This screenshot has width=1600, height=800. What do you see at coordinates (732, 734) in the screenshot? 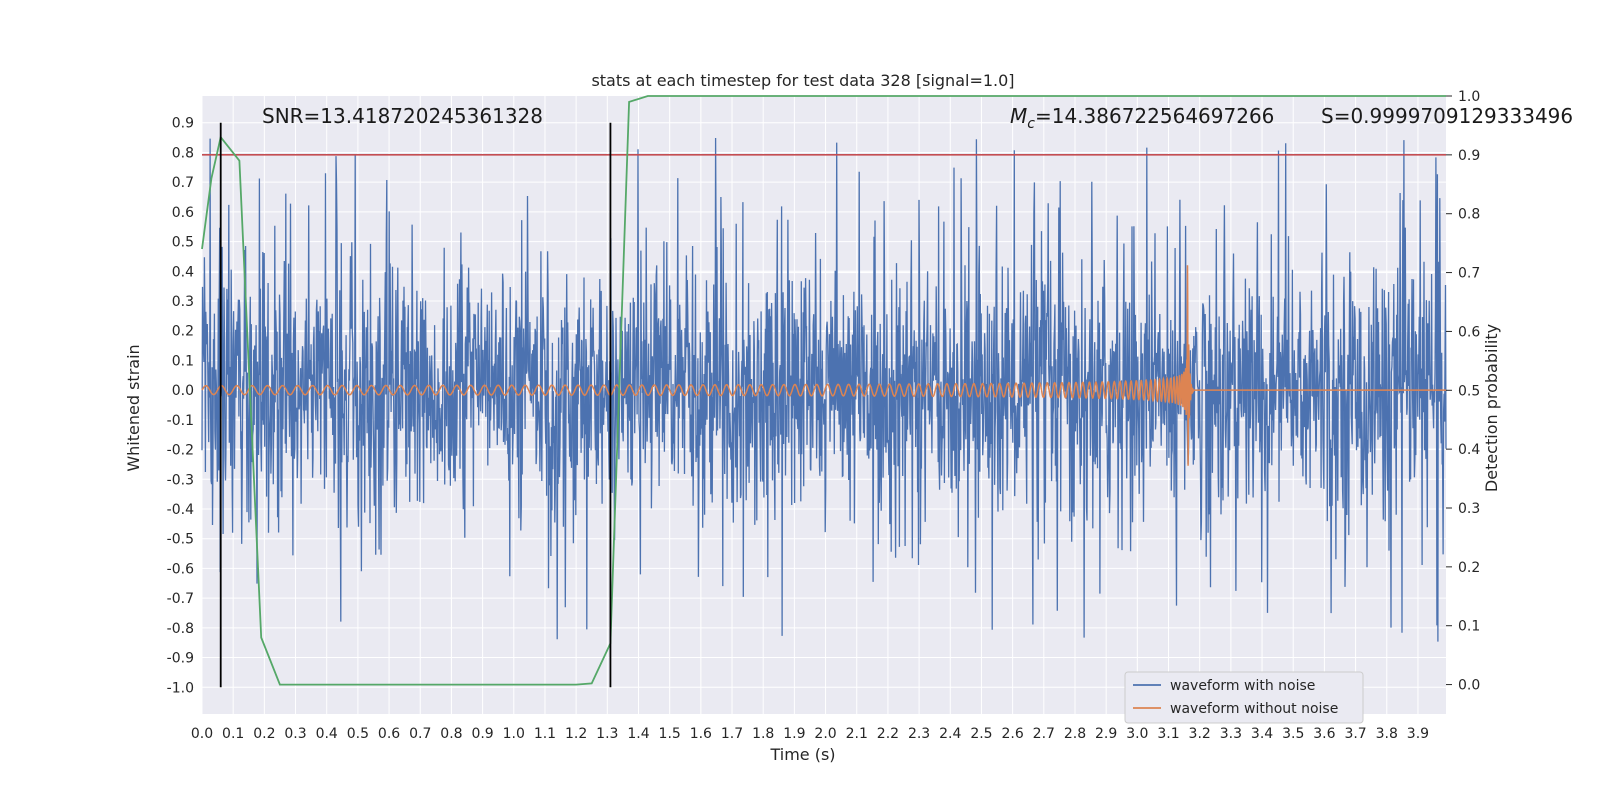
I see `x-tick-label: 1.7` at bounding box center [732, 734].